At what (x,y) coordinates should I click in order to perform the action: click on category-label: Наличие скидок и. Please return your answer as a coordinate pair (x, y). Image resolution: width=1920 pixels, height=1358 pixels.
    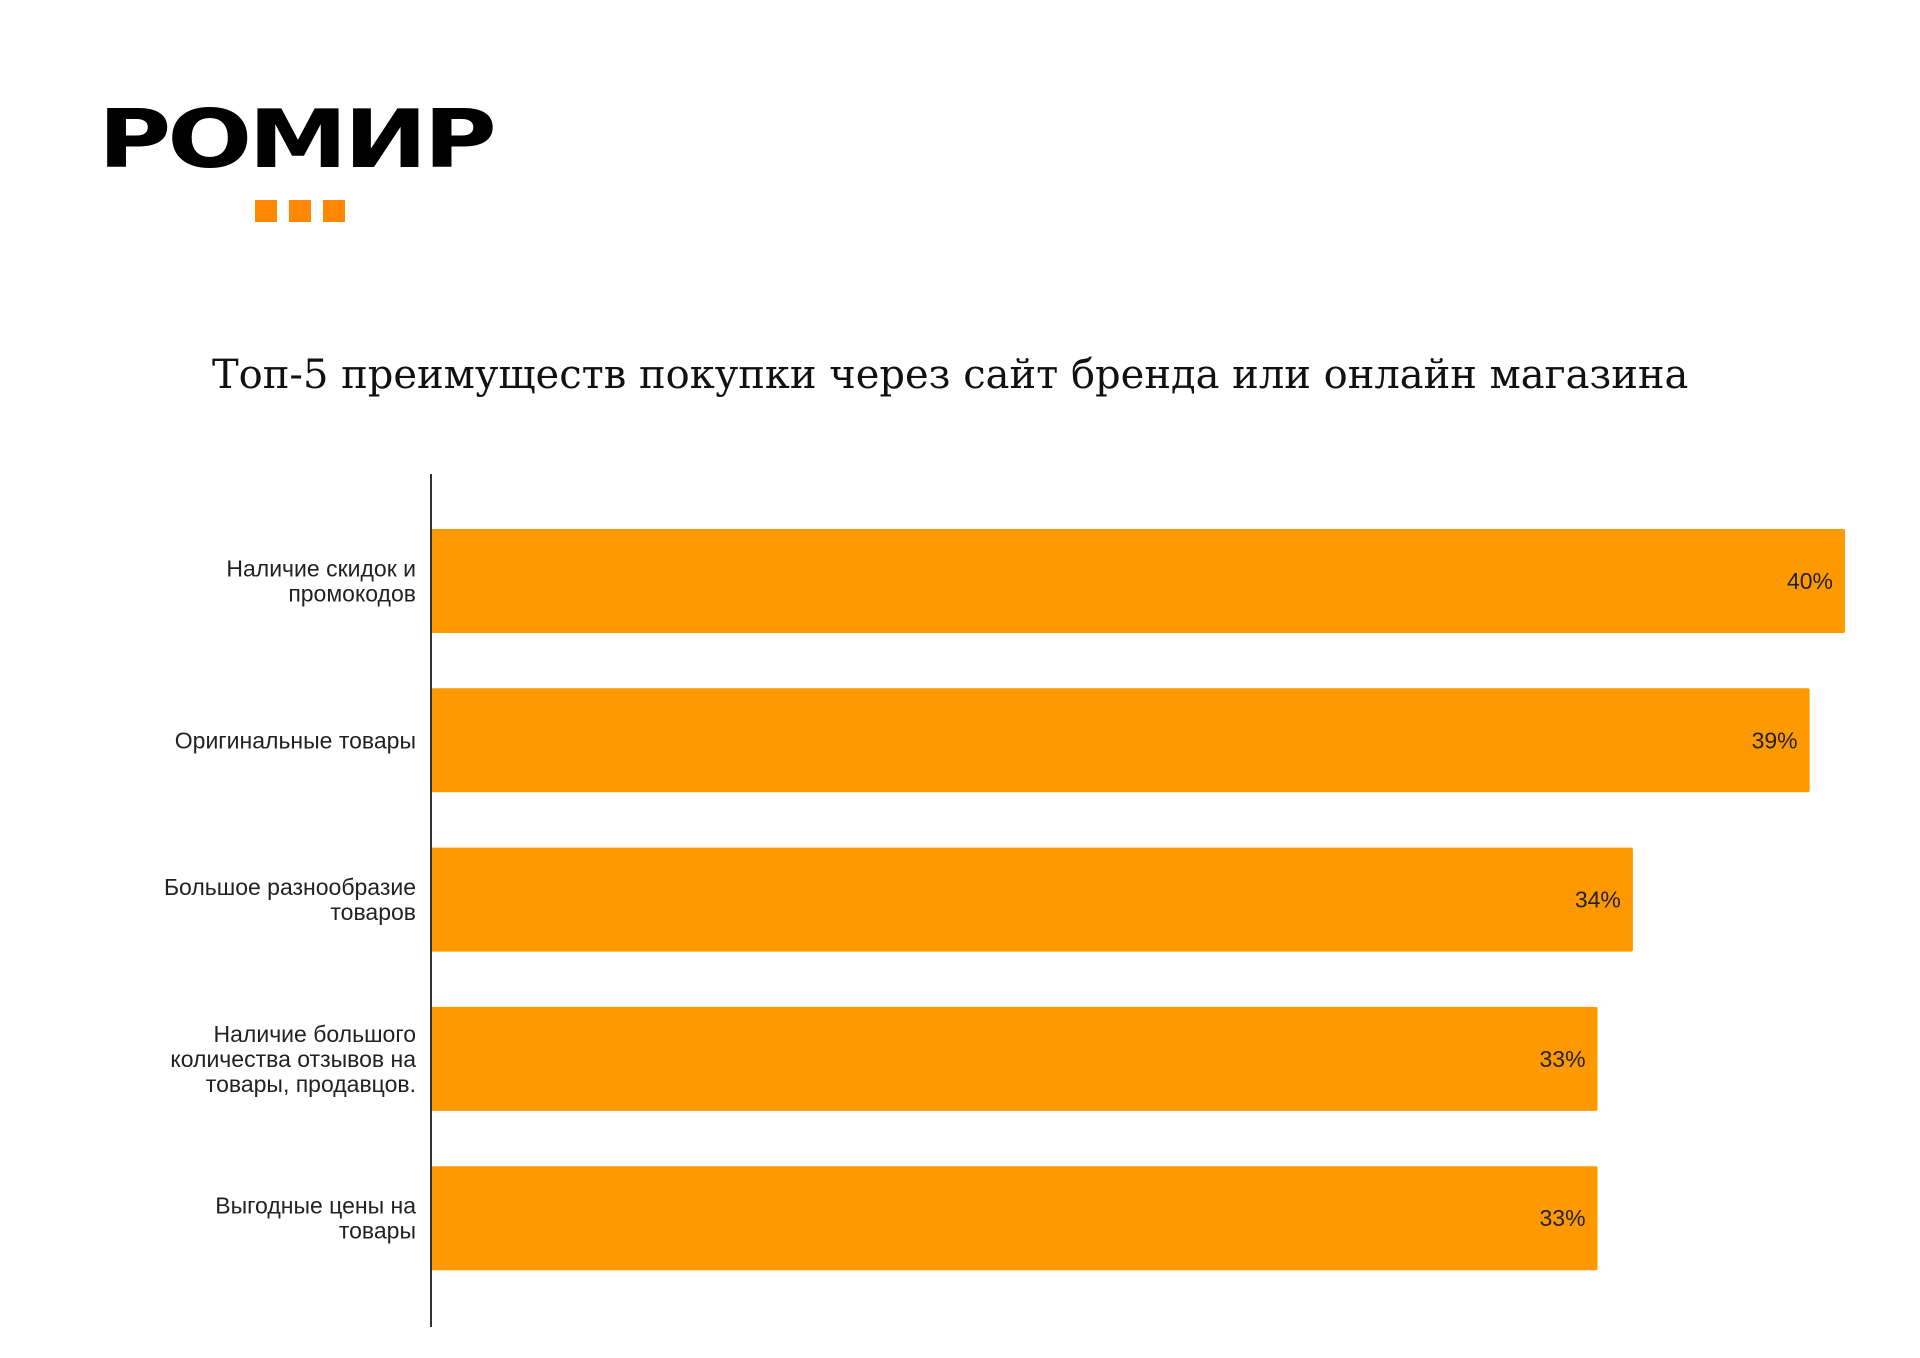
    Looking at the image, I should click on (321, 569).